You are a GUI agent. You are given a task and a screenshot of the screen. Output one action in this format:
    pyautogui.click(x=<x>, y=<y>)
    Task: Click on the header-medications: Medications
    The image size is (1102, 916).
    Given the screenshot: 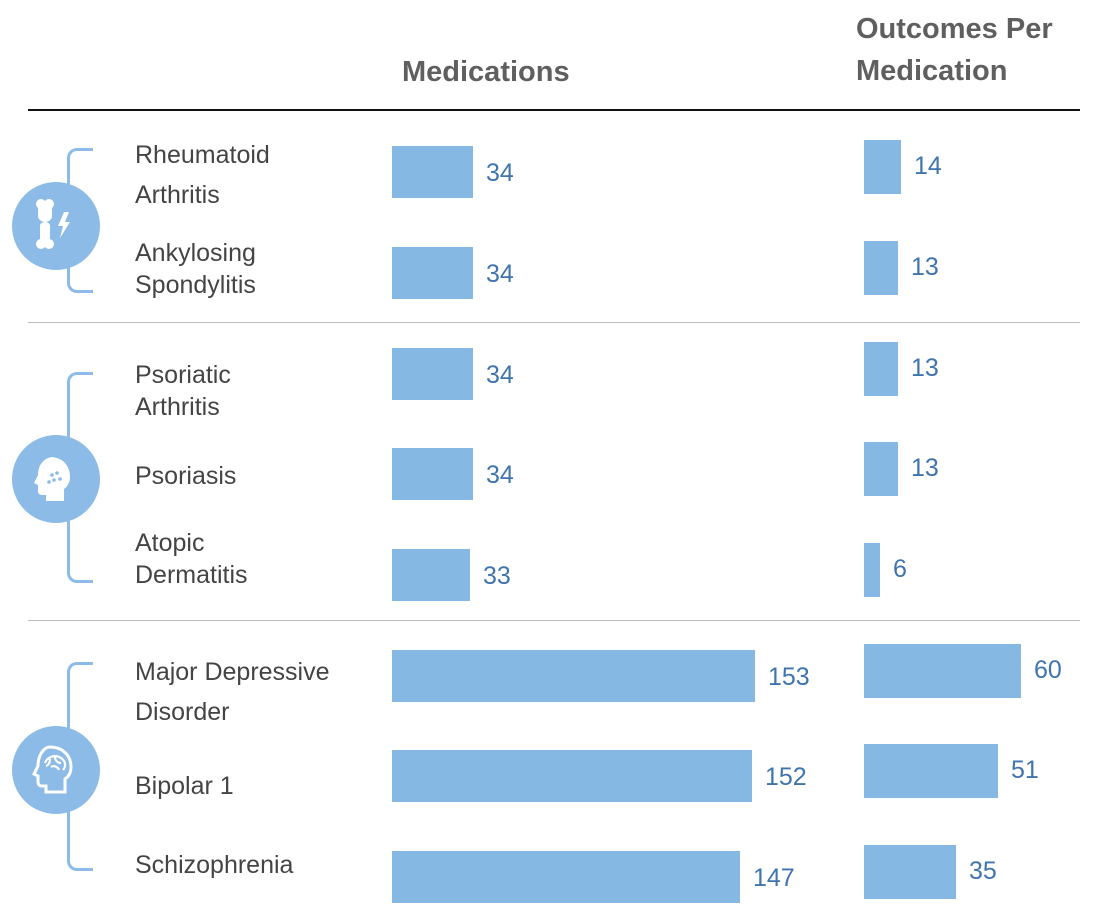 What is the action you would take?
    pyautogui.click(x=486, y=72)
    